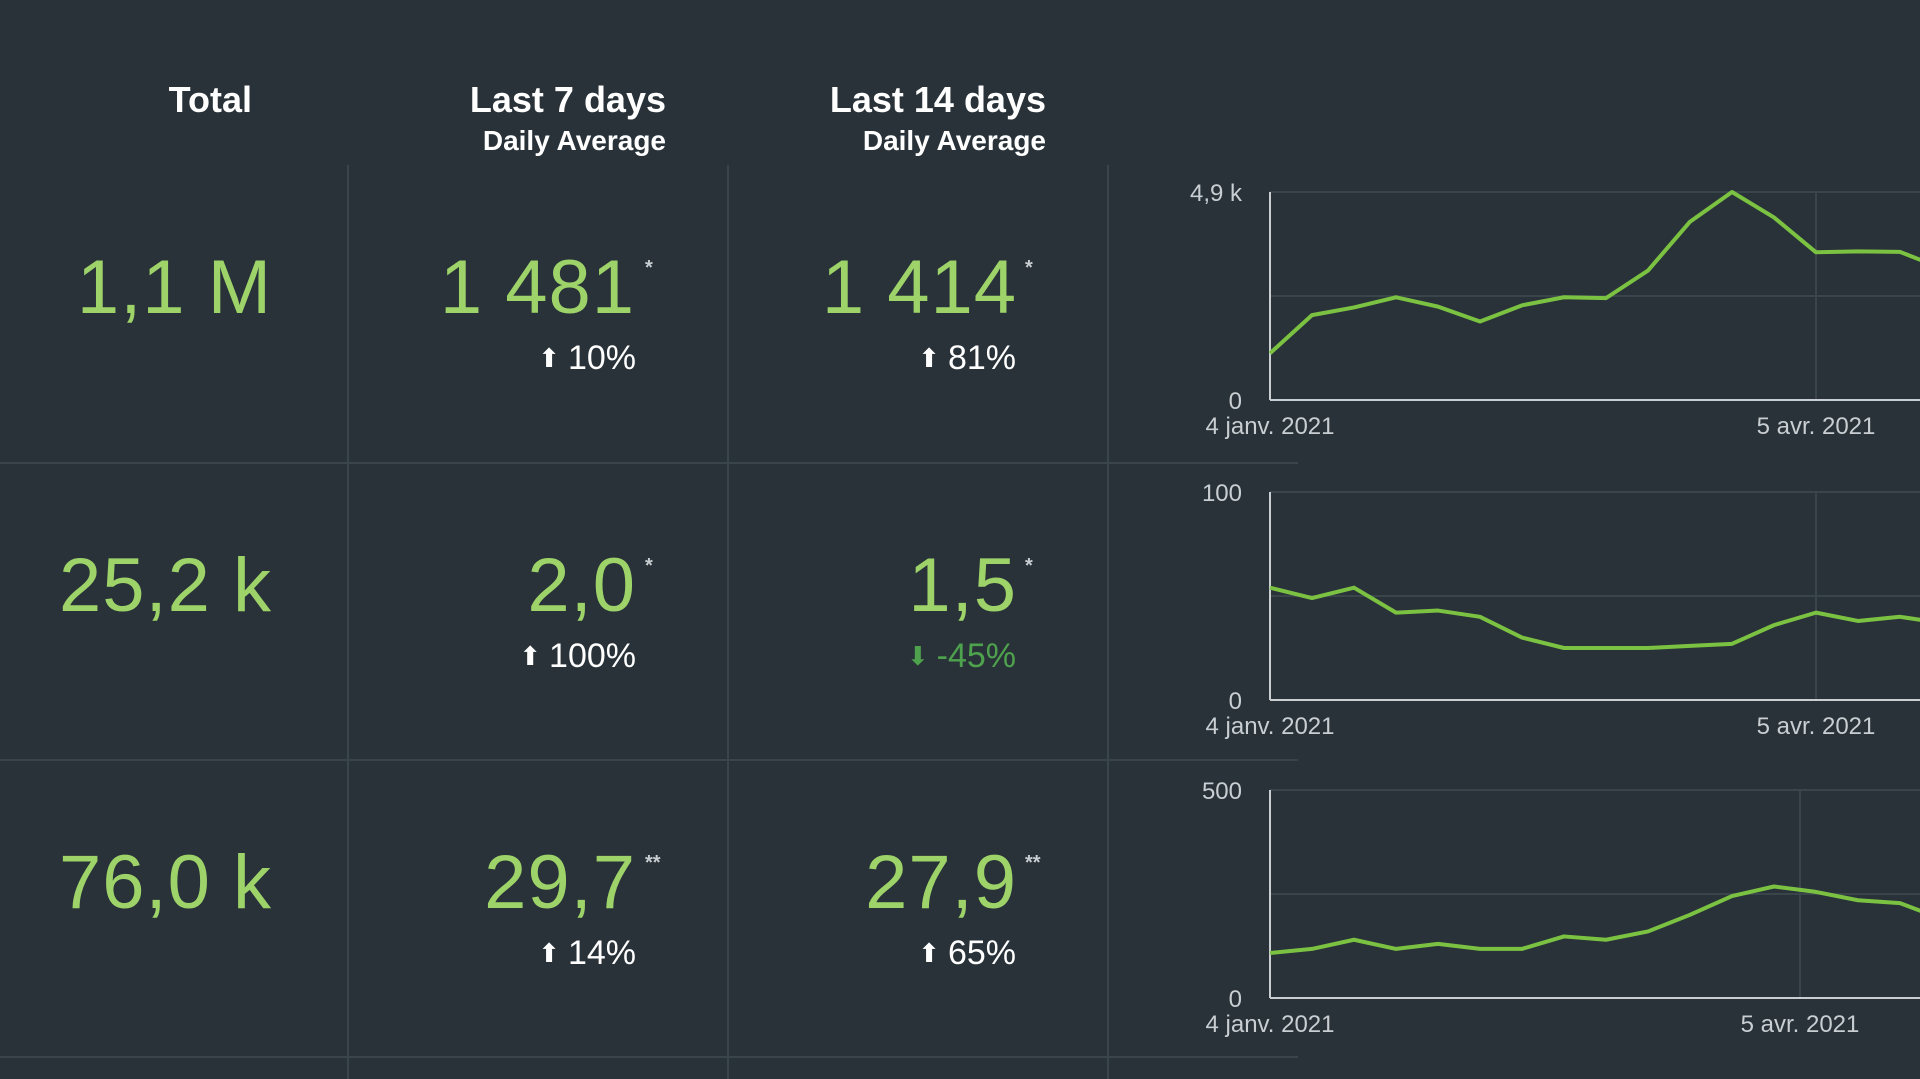 The width and height of the screenshot is (1920, 1079). I want to click on row1-delta14: ⬆ 81%, so click(908, 358).